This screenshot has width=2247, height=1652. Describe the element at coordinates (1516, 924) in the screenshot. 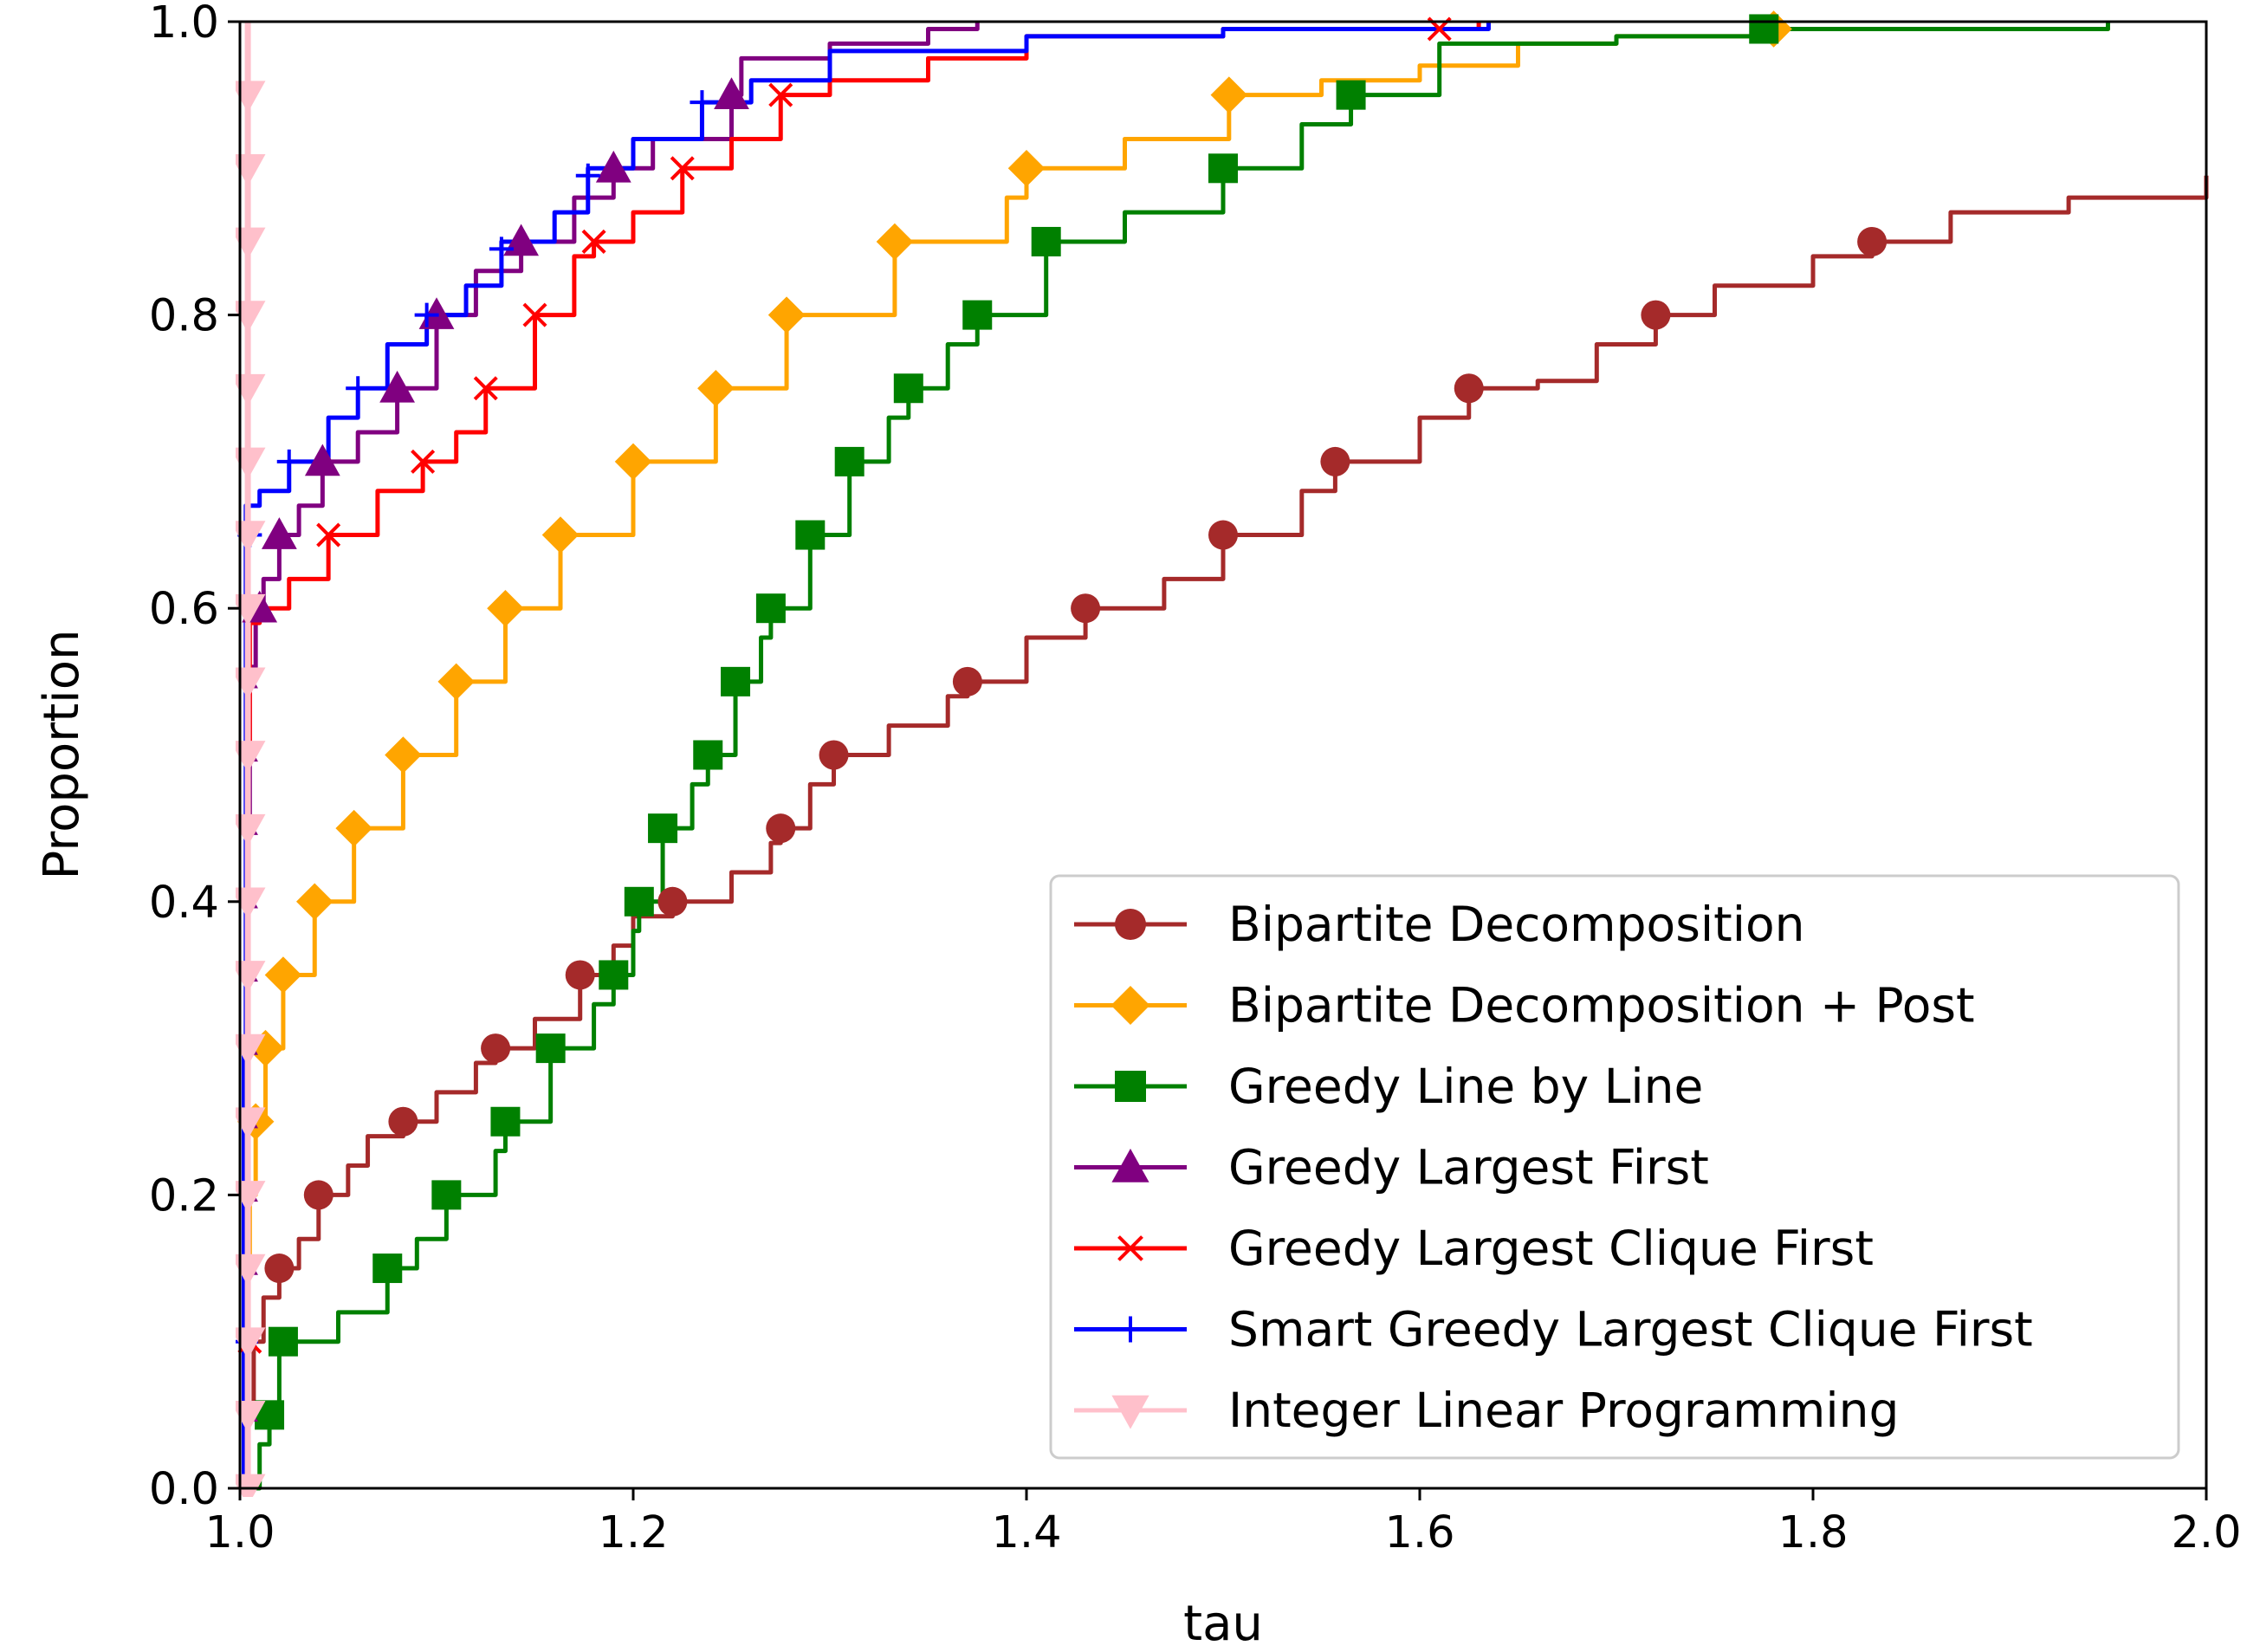

I see `legend-label: Bipartite Decomposition` at that location.